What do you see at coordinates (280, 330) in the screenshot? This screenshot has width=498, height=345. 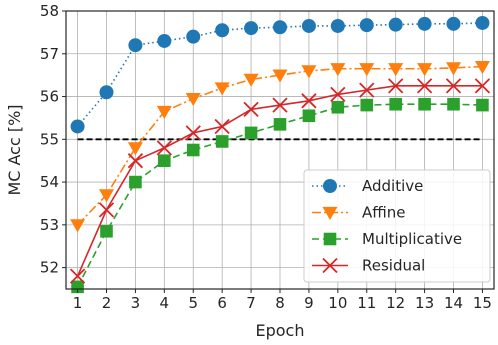 I see `x-axis-title: Epoch` at bounding box center [280, 330].